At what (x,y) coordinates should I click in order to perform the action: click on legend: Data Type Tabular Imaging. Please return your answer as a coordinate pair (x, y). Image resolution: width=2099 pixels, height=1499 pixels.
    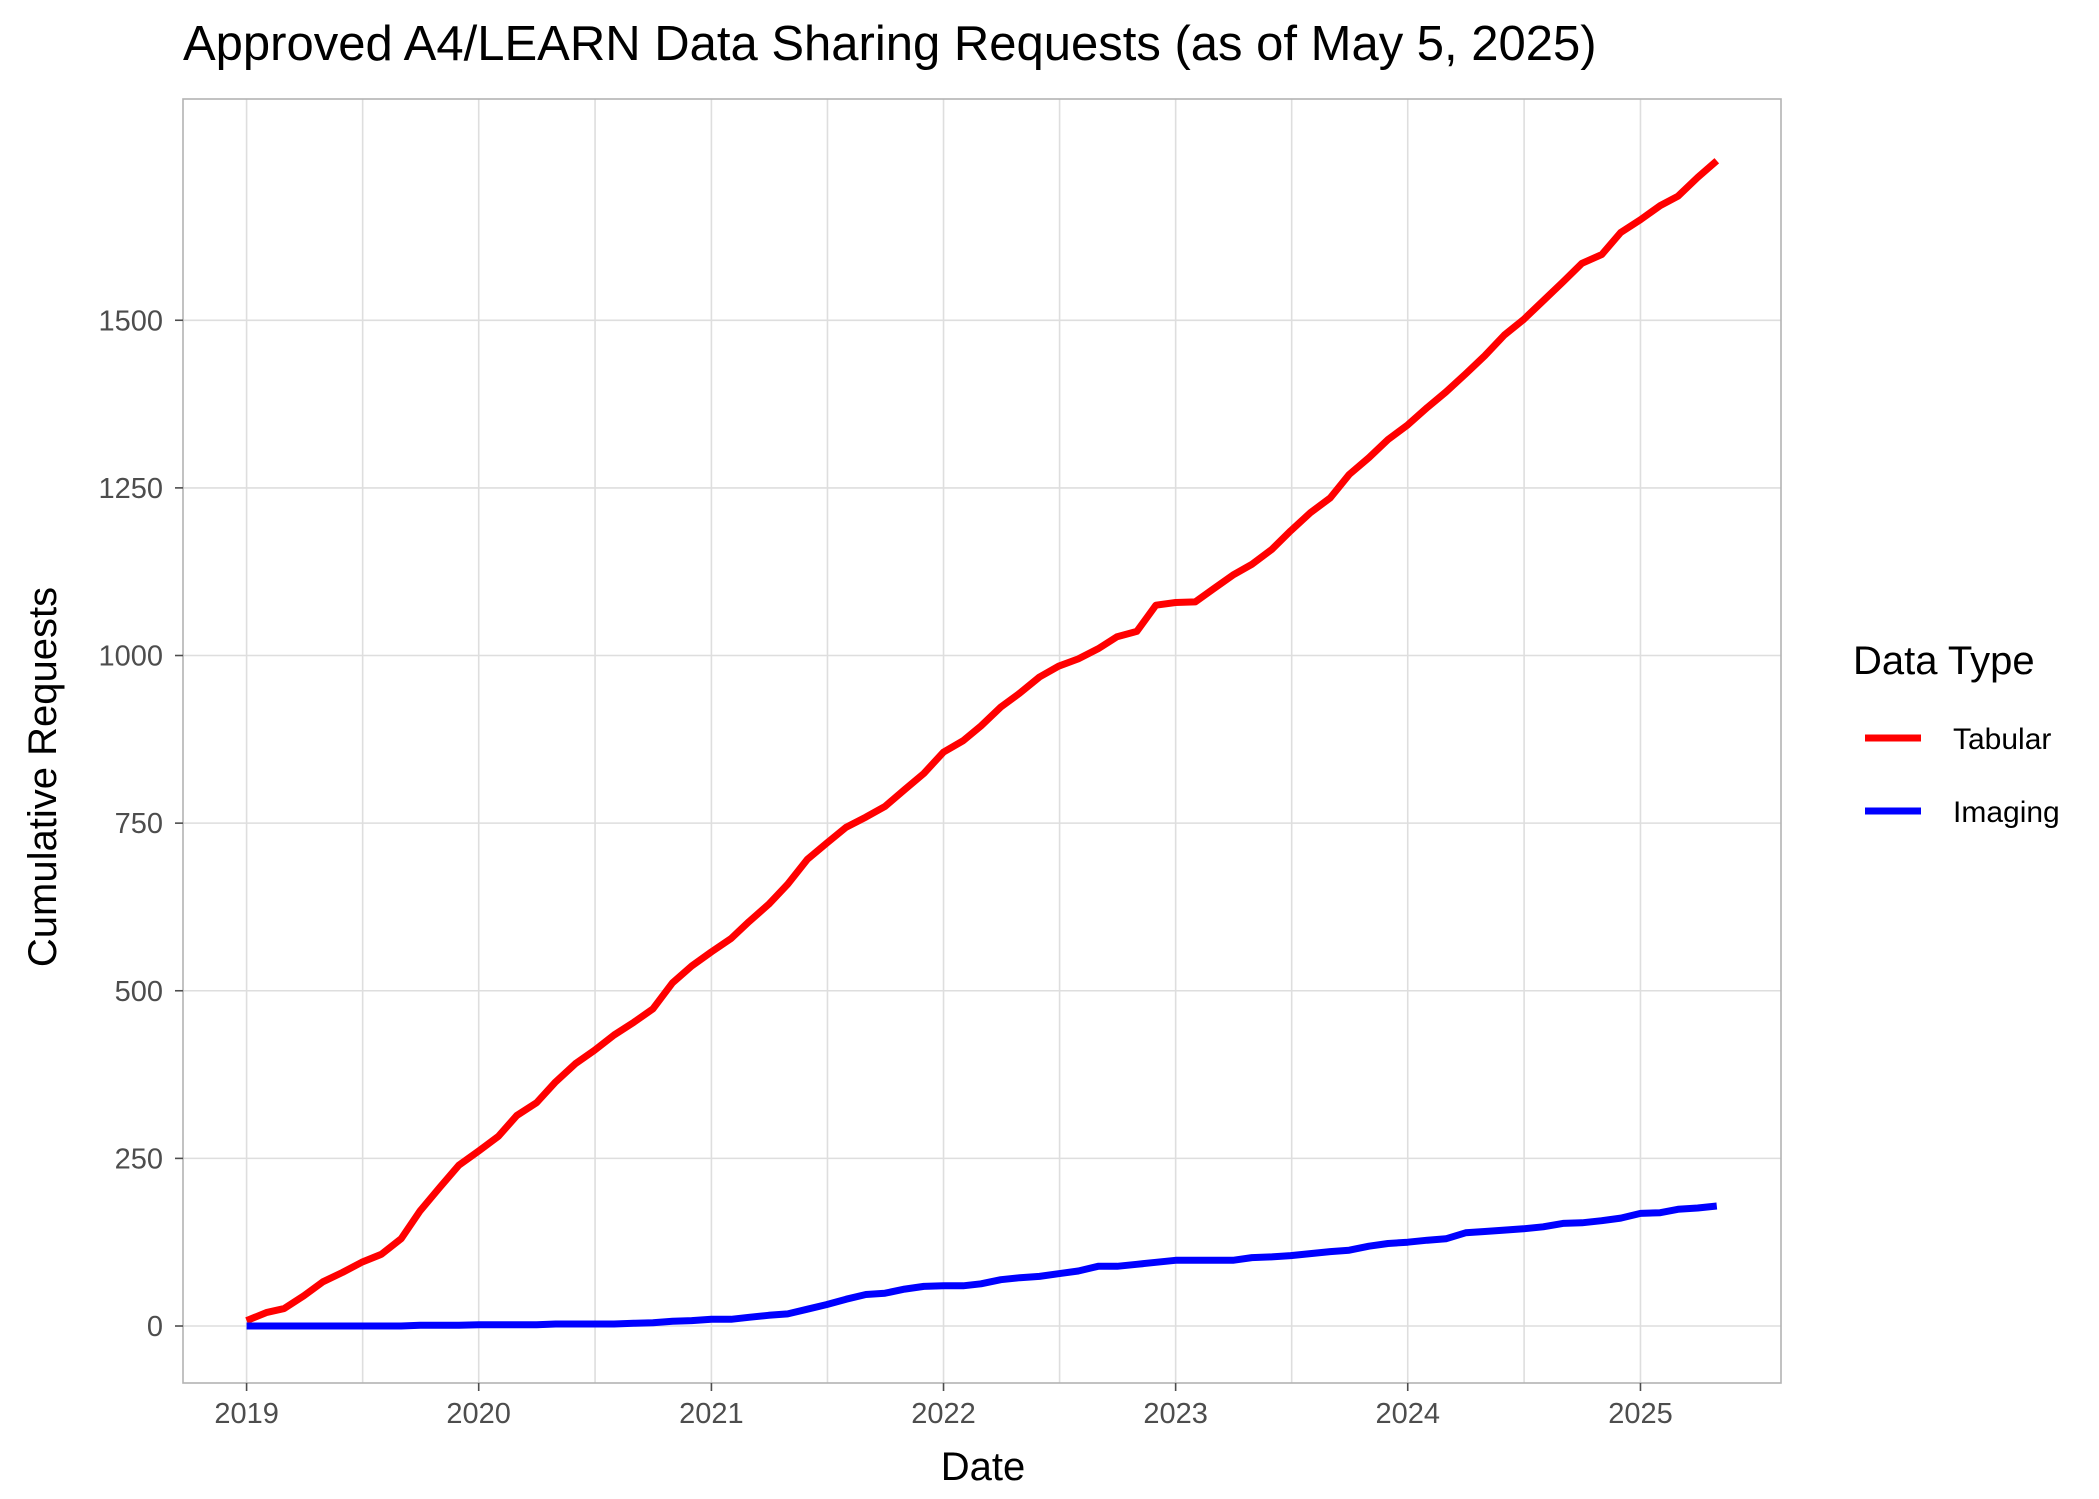
    Looking at the image, I should click on (1956, 734).